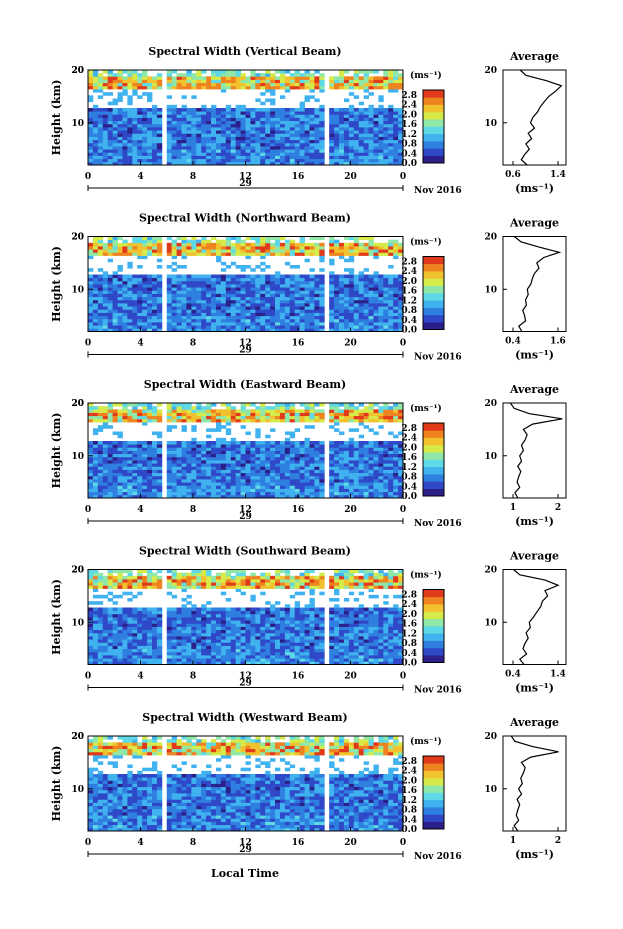 This screenshot has height=929, width=623. I want to click on colorbar-tick-label: 2.0, so click(409, 282).